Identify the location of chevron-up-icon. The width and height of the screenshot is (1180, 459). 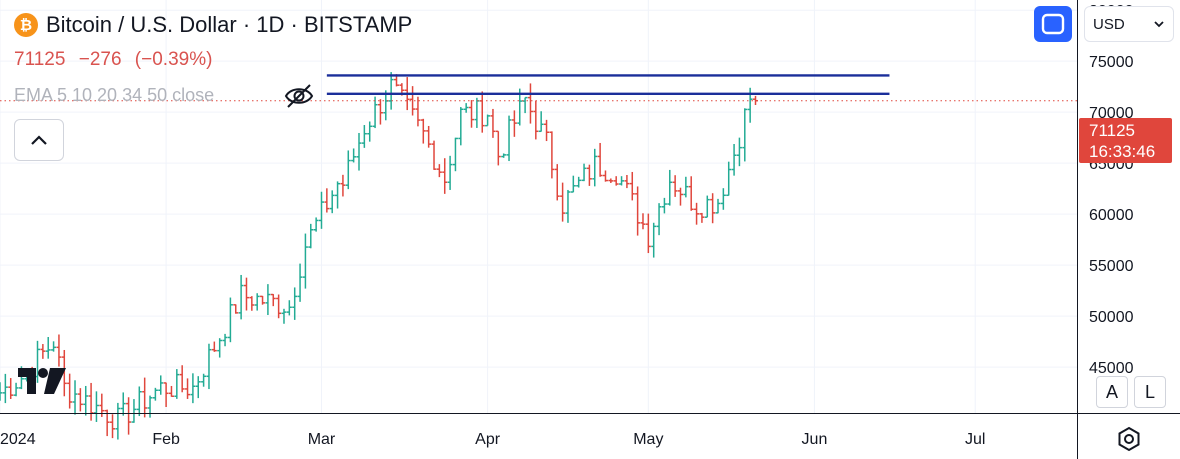
(39, 140).